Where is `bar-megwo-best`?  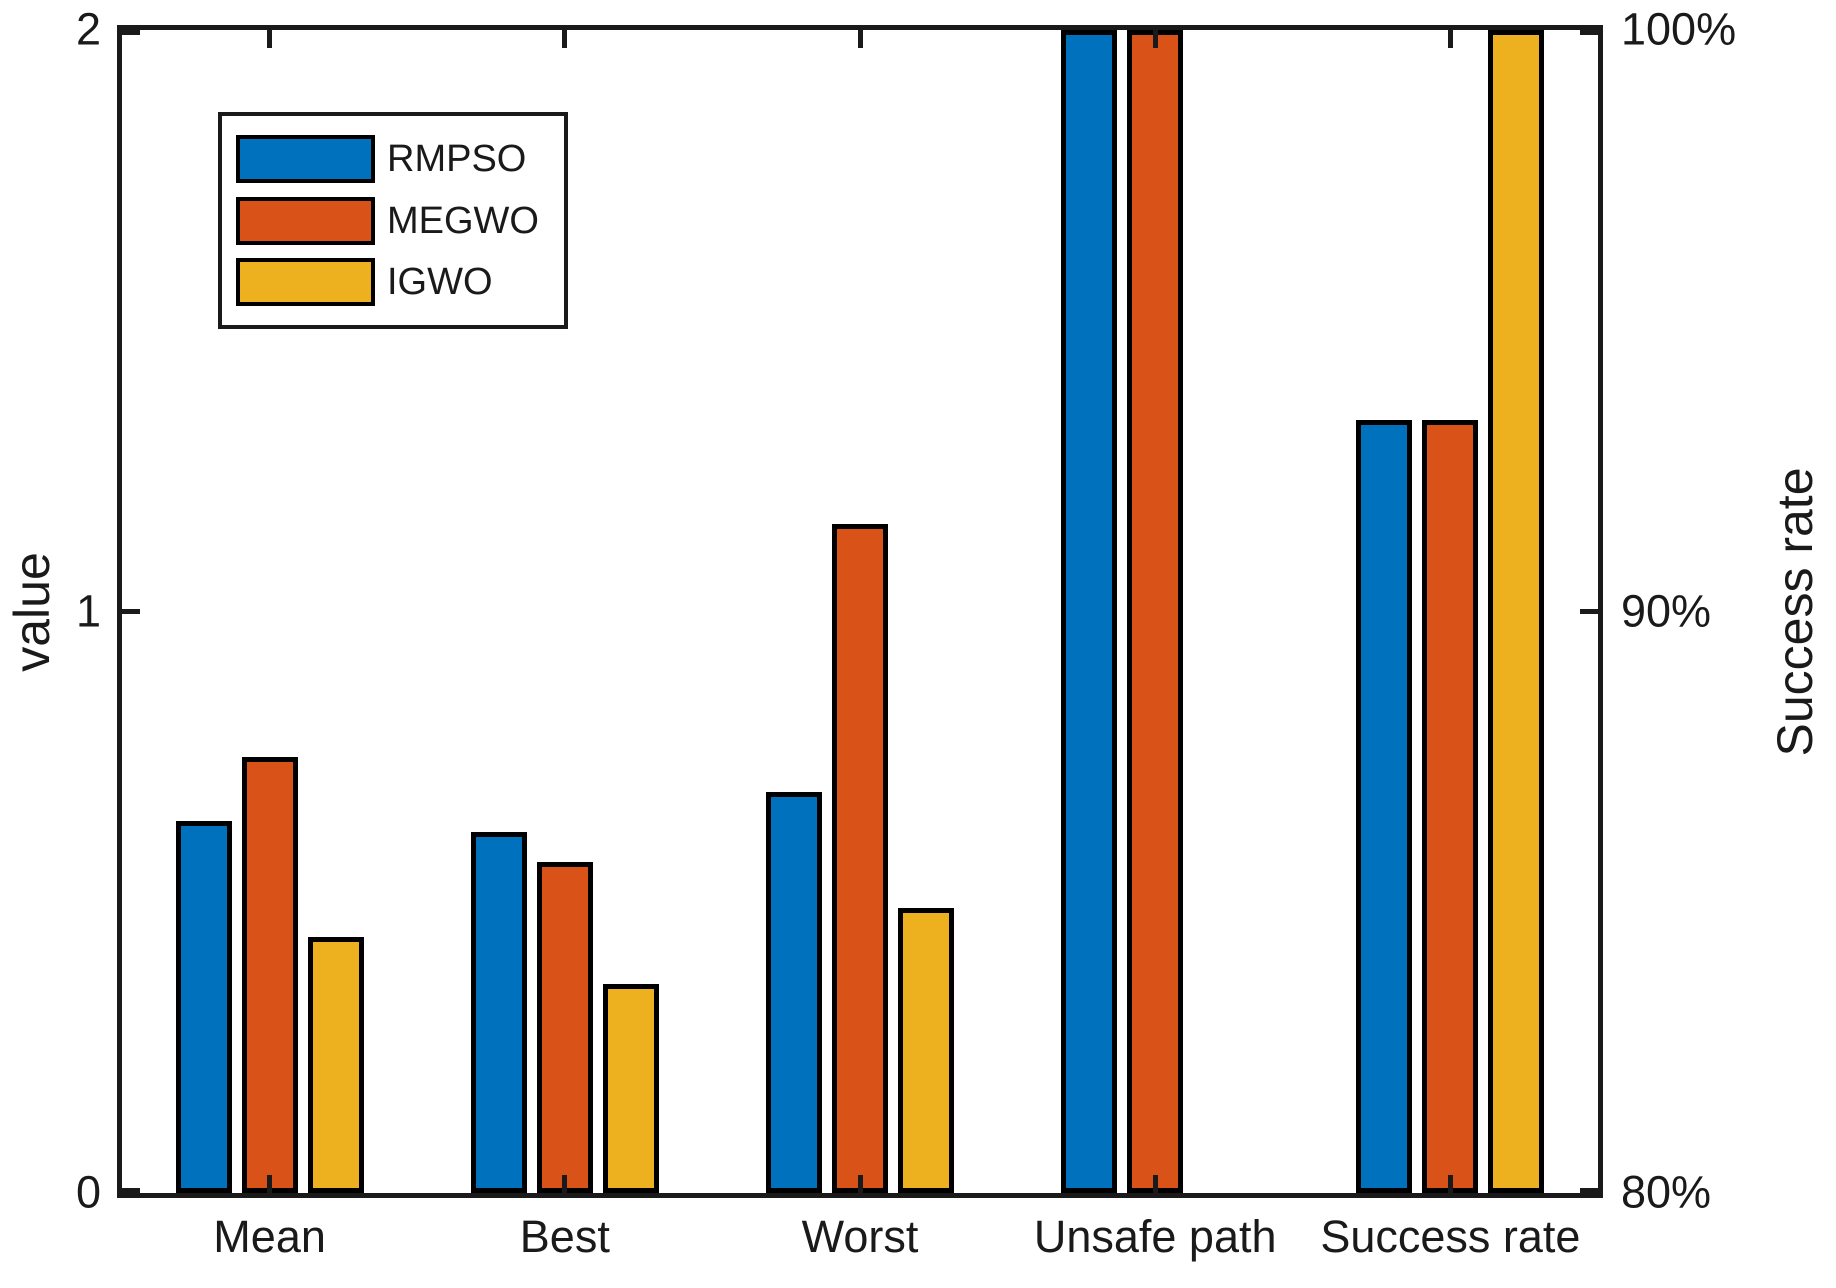 bar-megwo-best is located at coordinates (565, 1027).